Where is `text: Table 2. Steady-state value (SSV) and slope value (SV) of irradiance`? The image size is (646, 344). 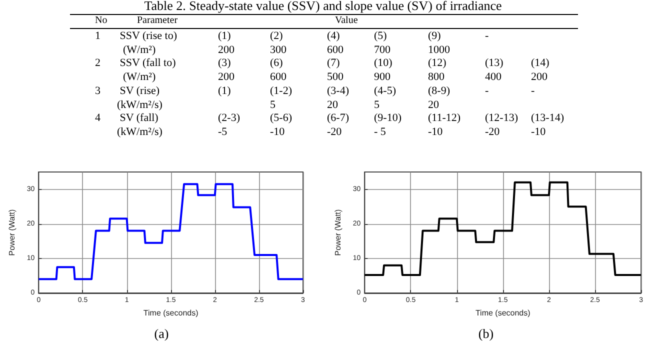
text: Table 2. Steady-state value (SSV) and slope value (SV) of irradiance is located at coordinates (323, 7).